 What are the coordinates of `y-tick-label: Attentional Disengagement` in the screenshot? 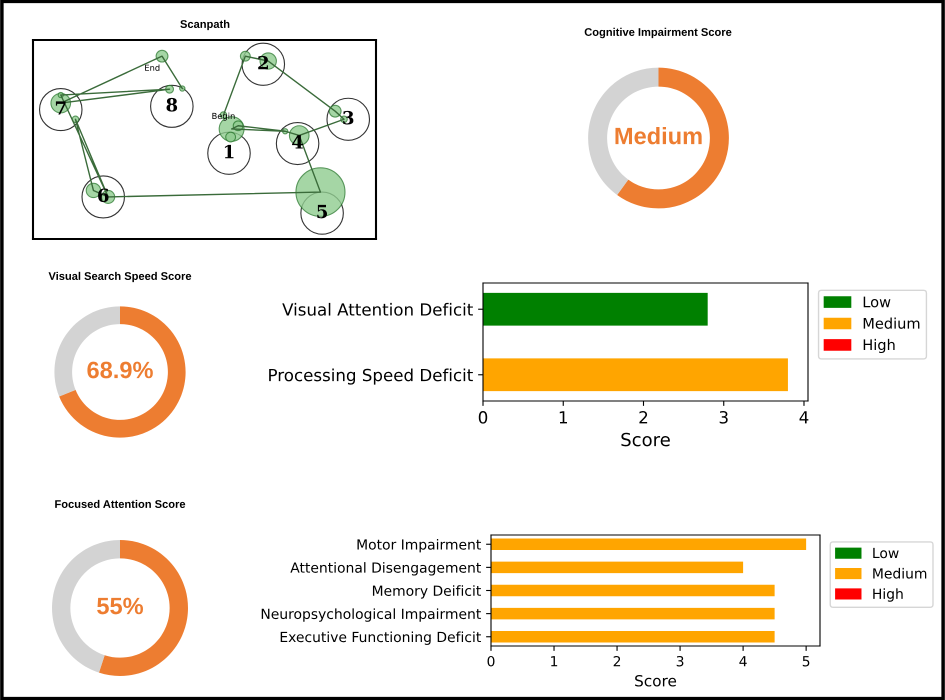 It's located at (385, 569).